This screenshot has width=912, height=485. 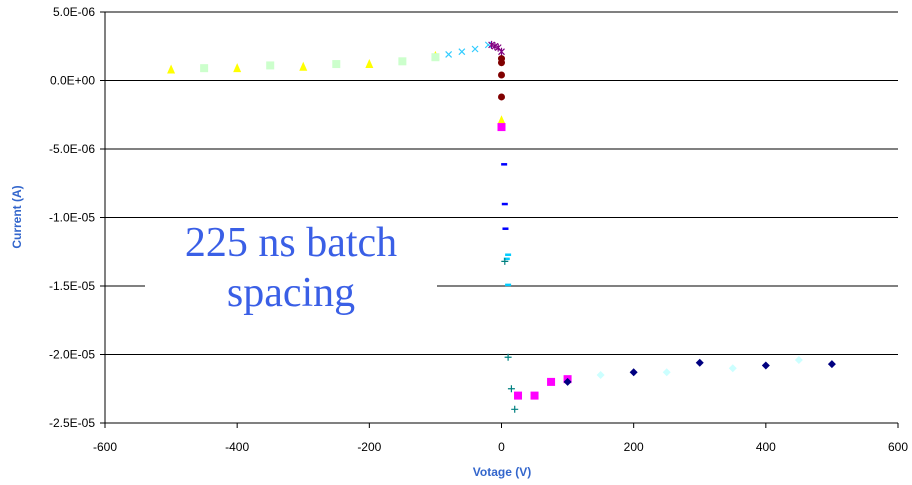 I want to click on annotation-line-2: spacing, so click(x=291, y=293).